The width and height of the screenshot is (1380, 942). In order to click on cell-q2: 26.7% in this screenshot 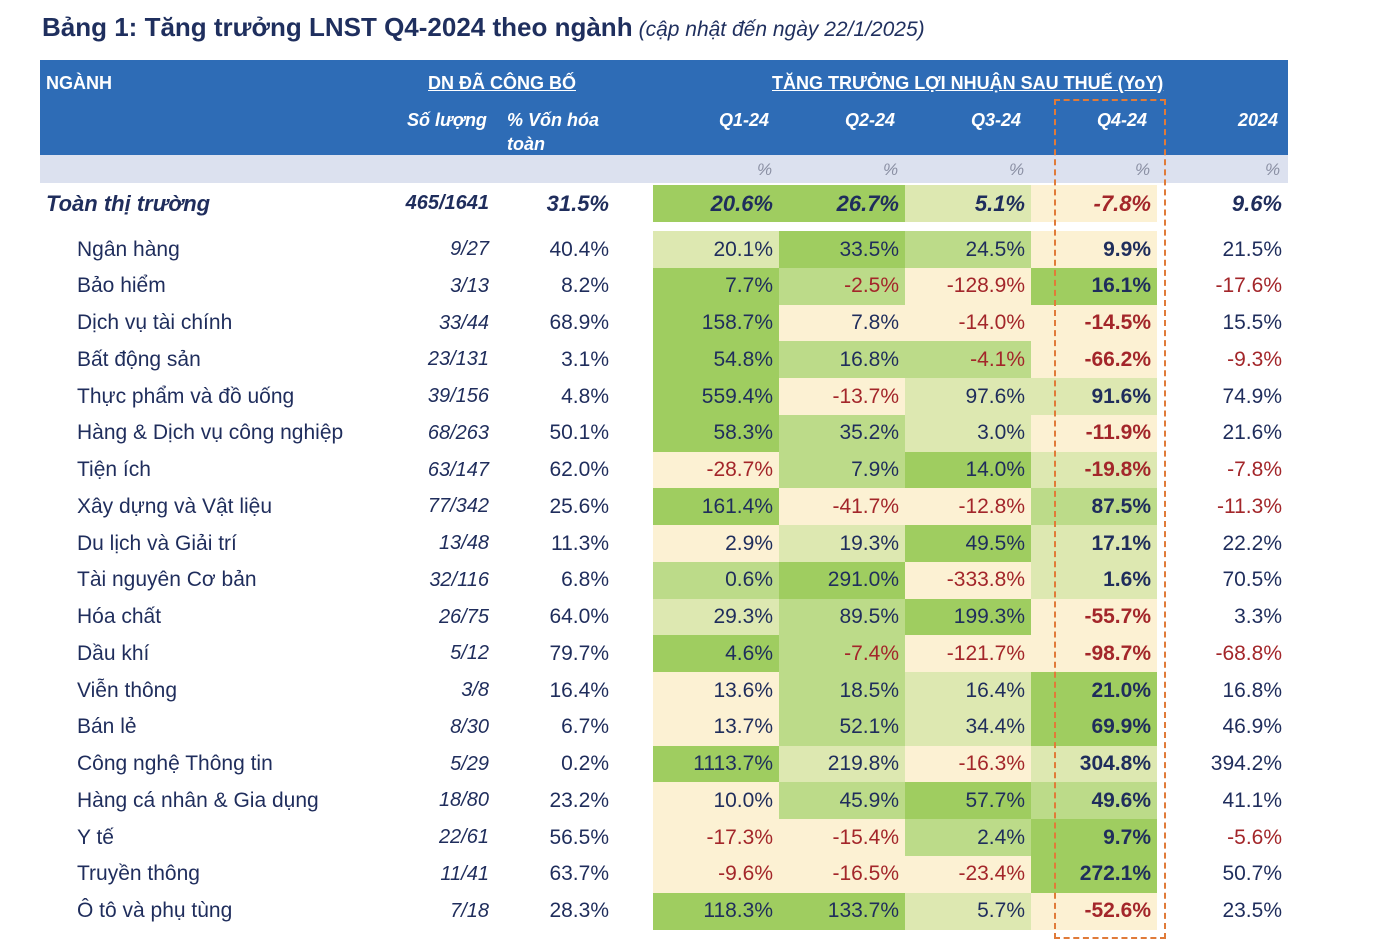, I will do `click(842, 203)`.